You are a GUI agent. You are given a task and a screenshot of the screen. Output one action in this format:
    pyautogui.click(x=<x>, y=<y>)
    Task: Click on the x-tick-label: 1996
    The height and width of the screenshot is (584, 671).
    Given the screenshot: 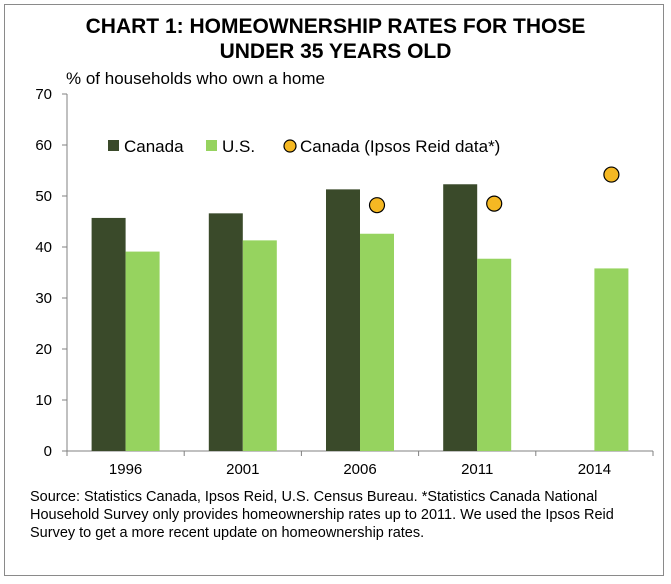 What is the action you would take?
    pyautogui.click(x=125, y=469)
    